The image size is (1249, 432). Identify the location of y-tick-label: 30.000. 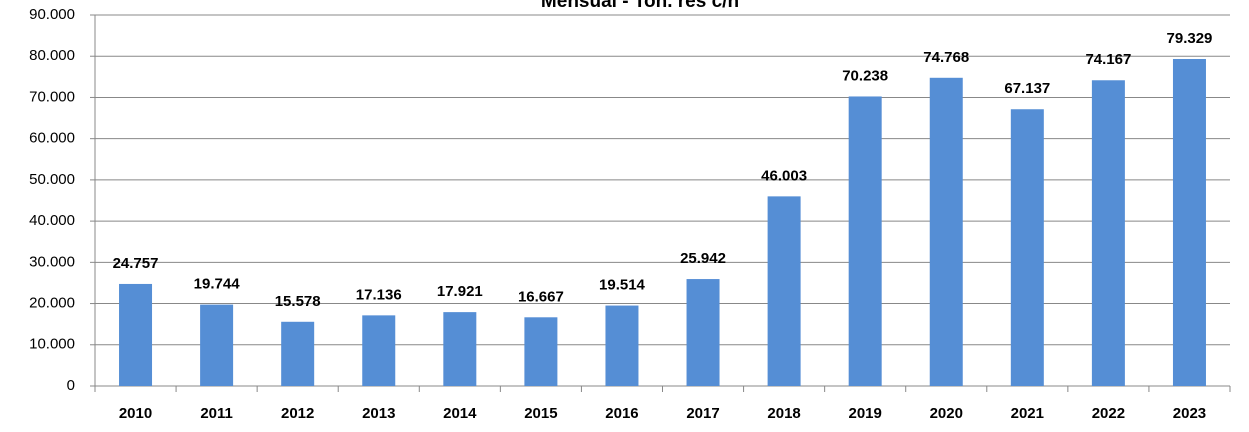
(52, 261).